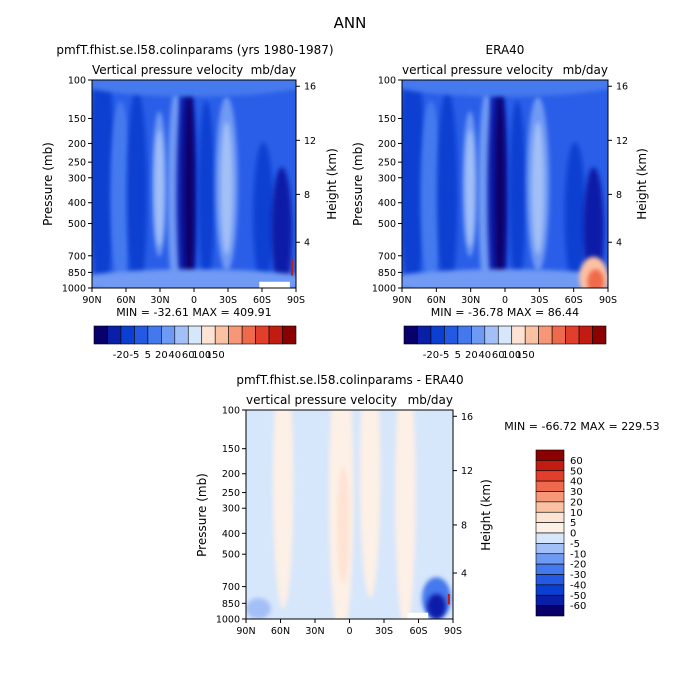  I want to click on y-tick-label: 200, so click(231, 474).